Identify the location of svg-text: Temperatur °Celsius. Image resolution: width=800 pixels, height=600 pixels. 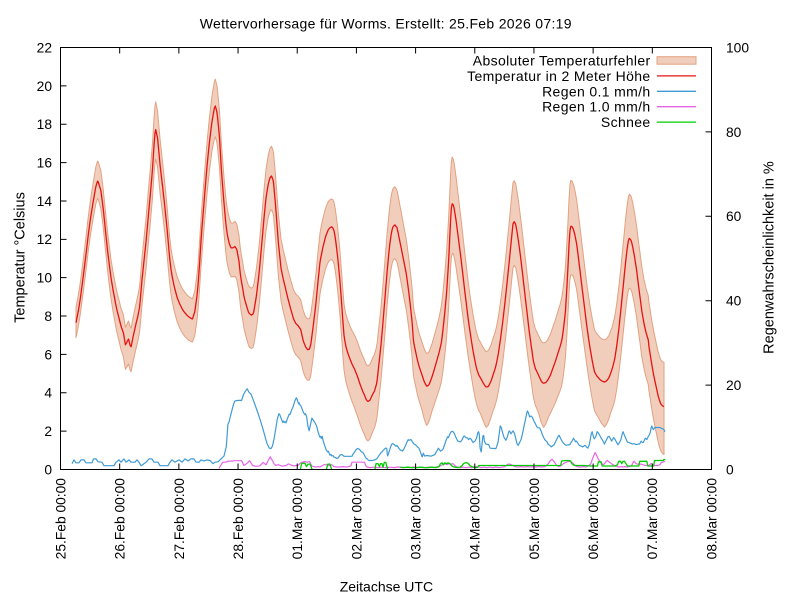
(21, 257).